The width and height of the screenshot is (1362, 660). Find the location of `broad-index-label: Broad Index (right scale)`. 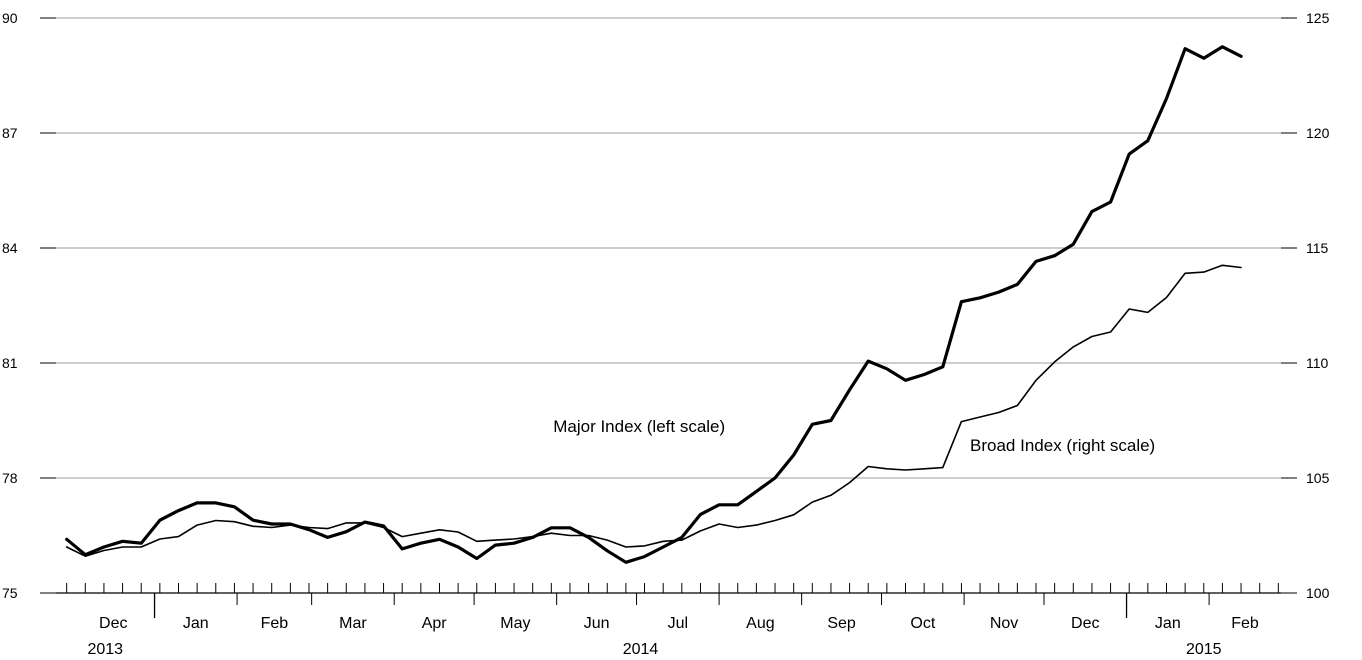

broad-index-label: Broad Index (right scale) is located at coordinates (1062, 445).